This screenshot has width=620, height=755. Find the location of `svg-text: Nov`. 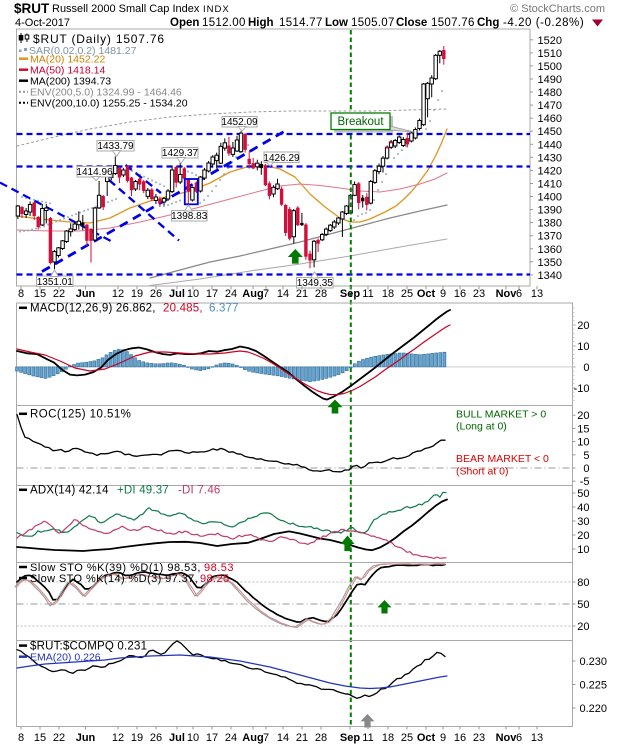

svg-text: Nov is located at coordinates (507, 738).